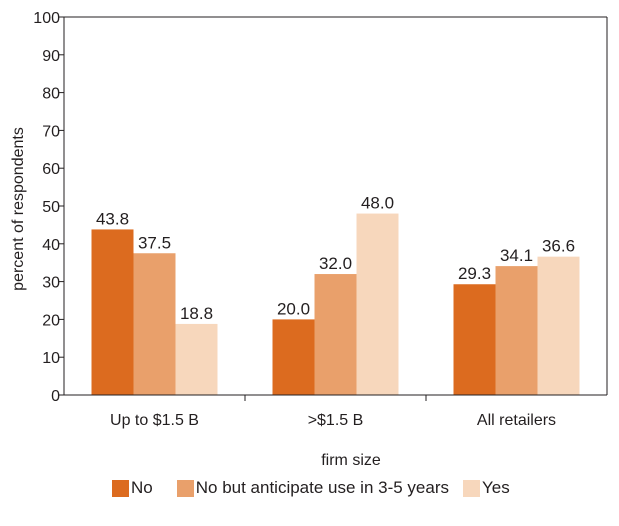 This screenshot has width=619, height=526. What do you see at coordinates (322, 487) in the screenshot?
I see `legend-label-anticipate: No but anticipate use in 3-5 years` at bounding box center [322, 487].